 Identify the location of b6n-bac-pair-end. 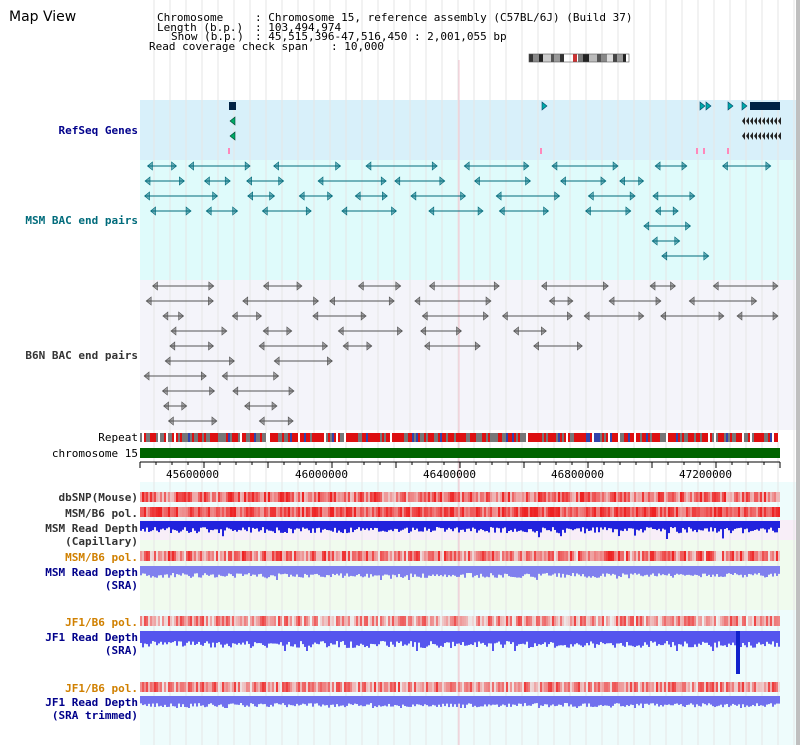
(291, 391).